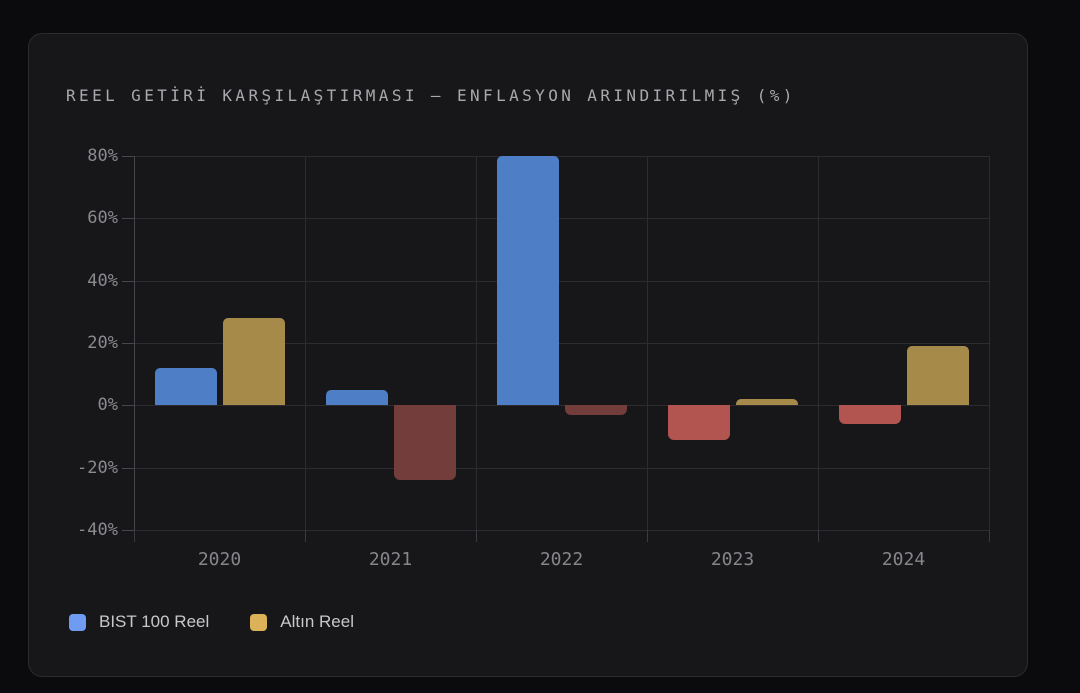 The height and width of the screenshot is (693, 1080). I want to click on x-axis-label: 2021, so click(390, 559).